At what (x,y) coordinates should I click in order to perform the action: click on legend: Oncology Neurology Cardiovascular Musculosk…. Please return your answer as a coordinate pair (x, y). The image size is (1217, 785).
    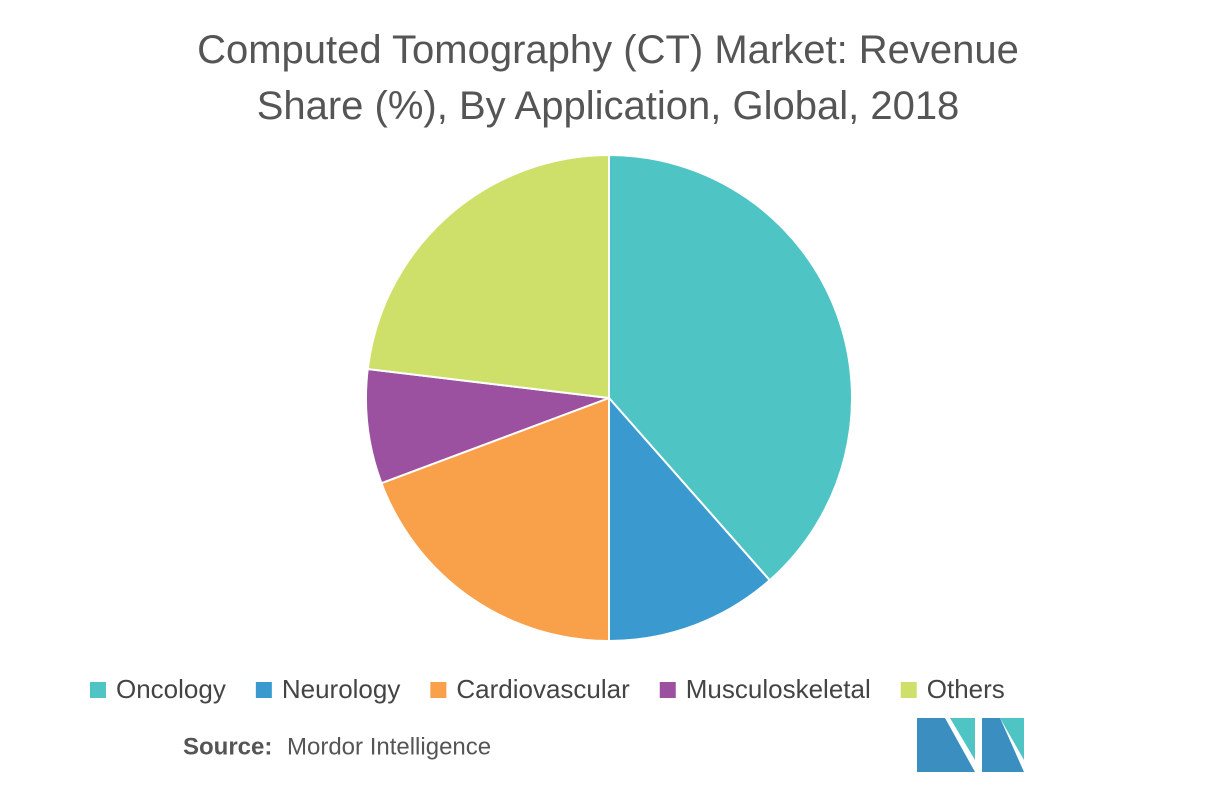
    Looking at the image, I should click on (547, 689).